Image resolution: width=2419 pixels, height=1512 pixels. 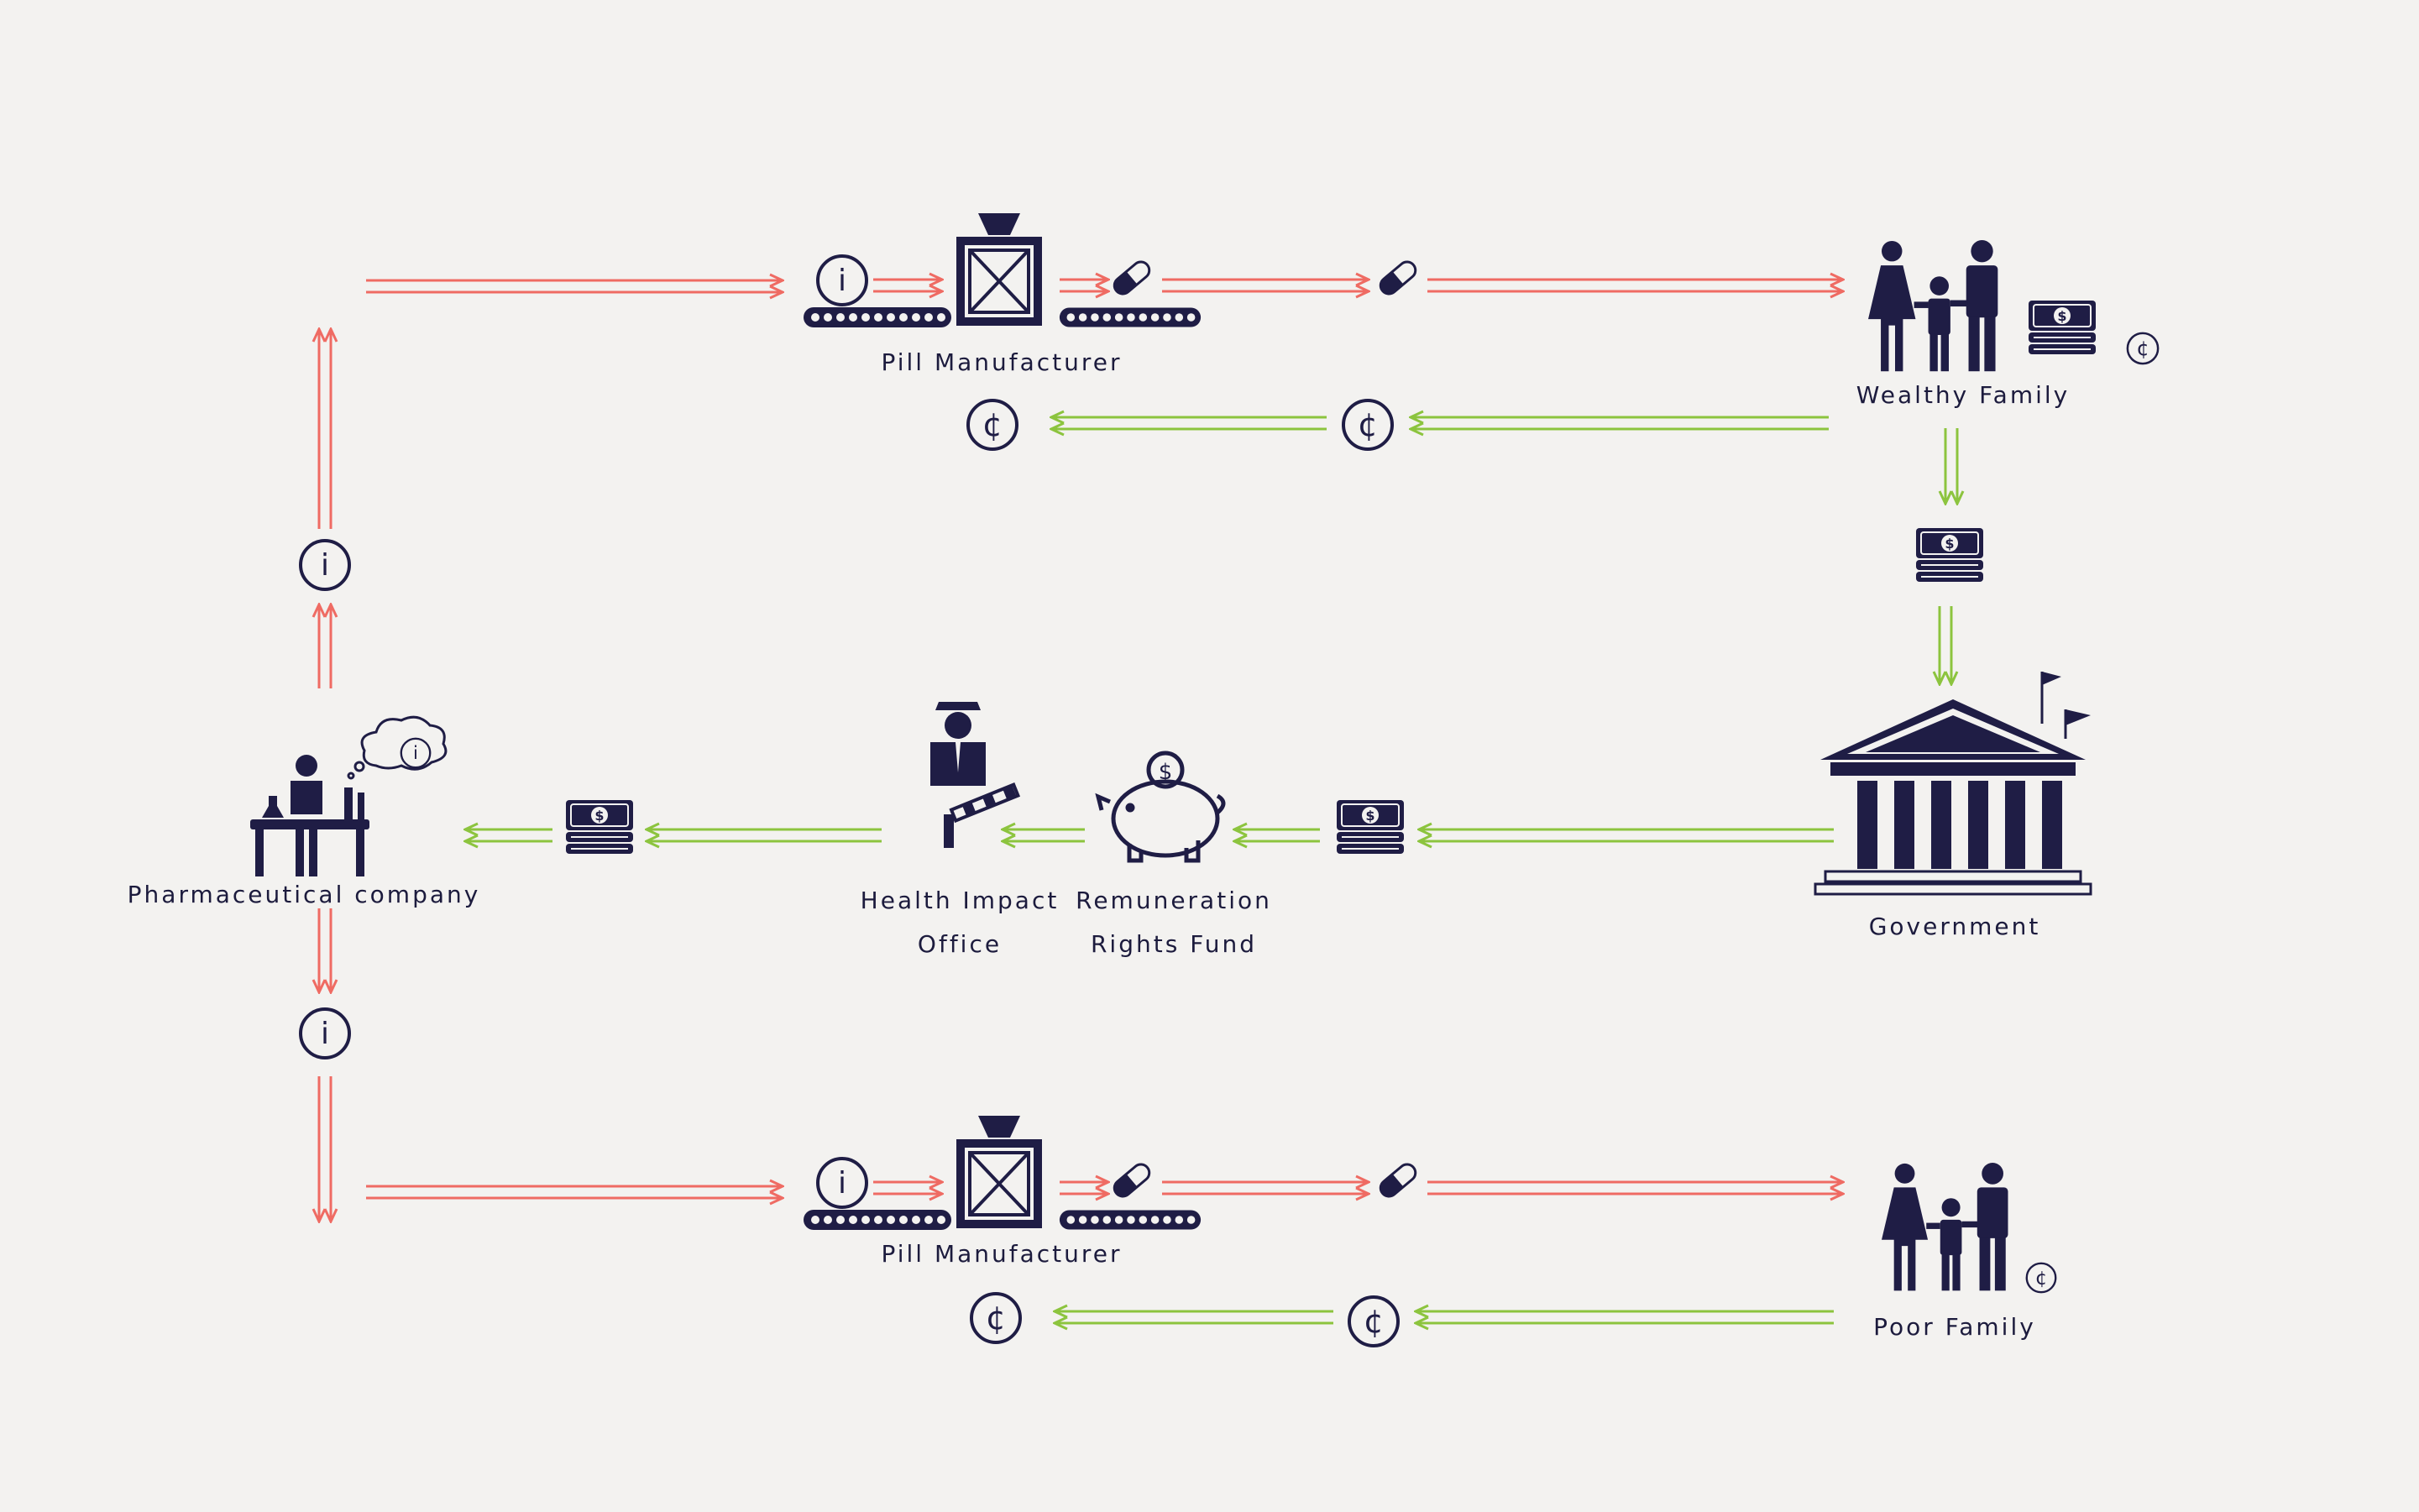 I want to click on arrow-bottom-pill-to-pill, so click(x=1265, y=1188).